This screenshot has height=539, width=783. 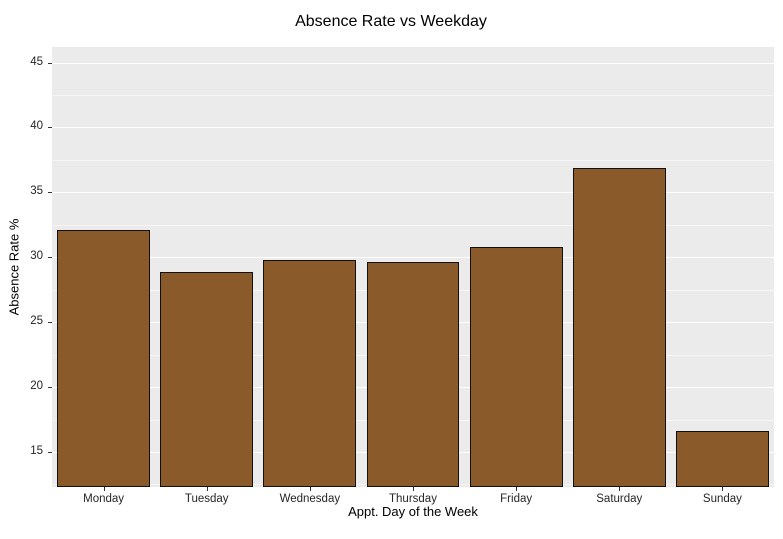 What do you see at coordinates (103, 358) in the screenshot?
I see `bar-monday` at bounding box center [103, 358].